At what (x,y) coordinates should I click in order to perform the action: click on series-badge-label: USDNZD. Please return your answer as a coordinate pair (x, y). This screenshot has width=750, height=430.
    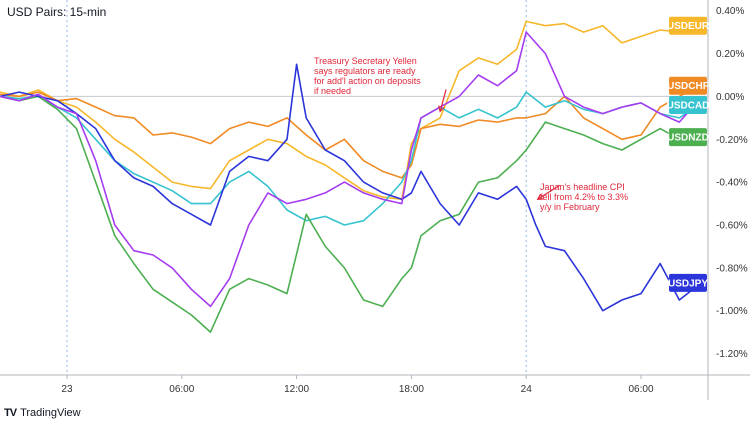
    Looking at the image, I should click on (688, 138).